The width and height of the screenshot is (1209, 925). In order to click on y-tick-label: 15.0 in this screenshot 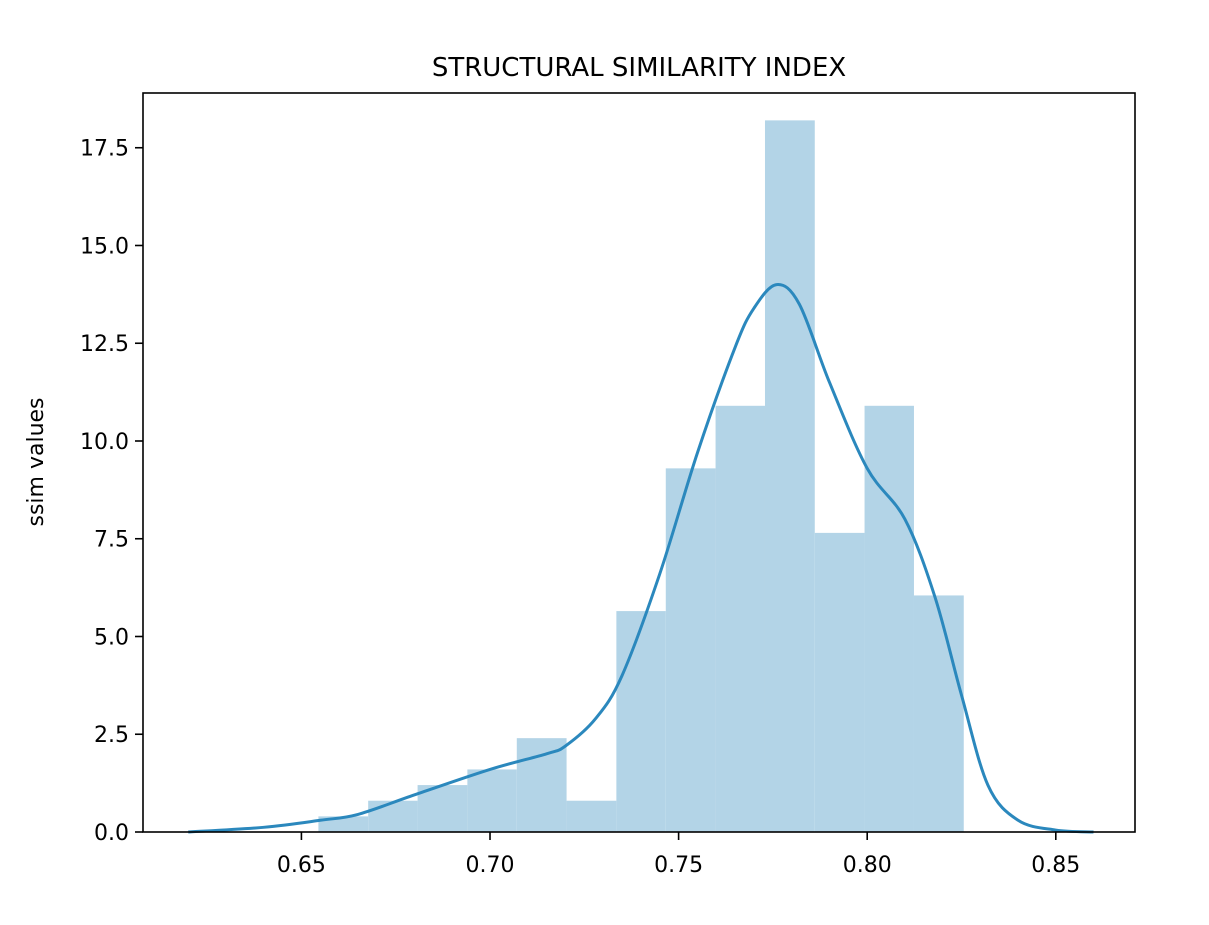, I will do `click(104, 246)`.